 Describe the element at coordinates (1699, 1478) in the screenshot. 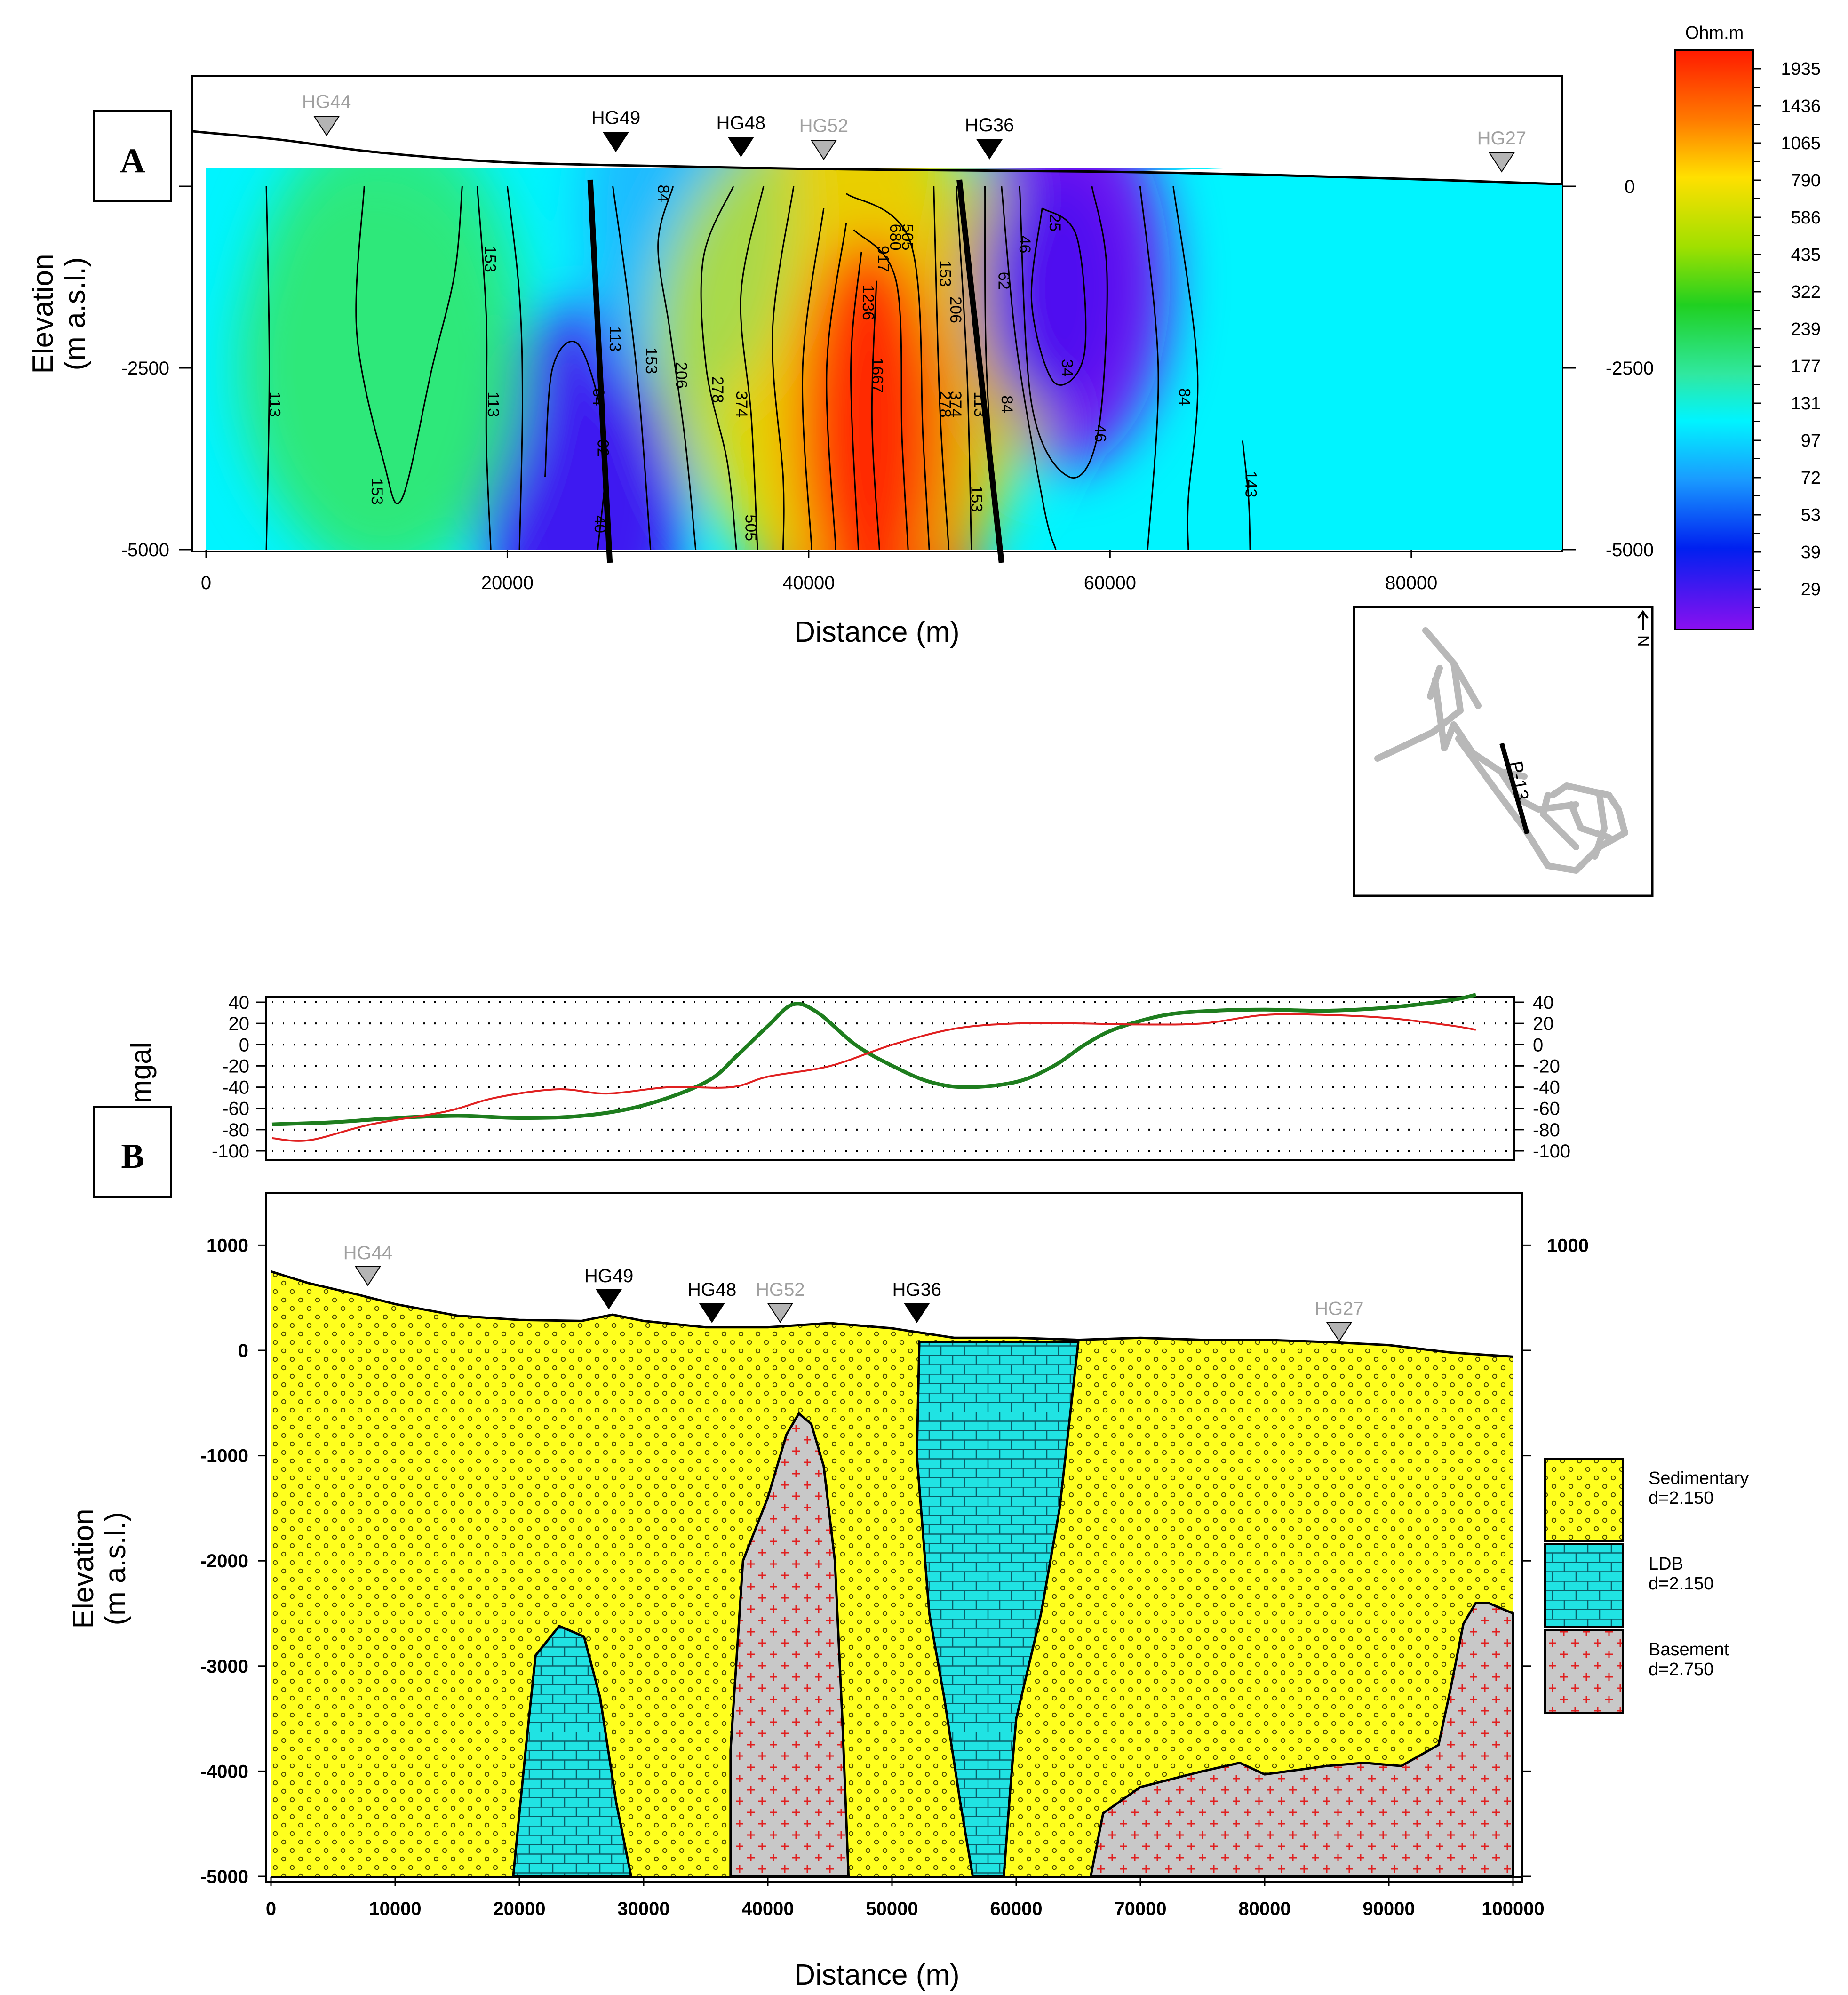

I see `legend-label: Sedimentary` at that location.